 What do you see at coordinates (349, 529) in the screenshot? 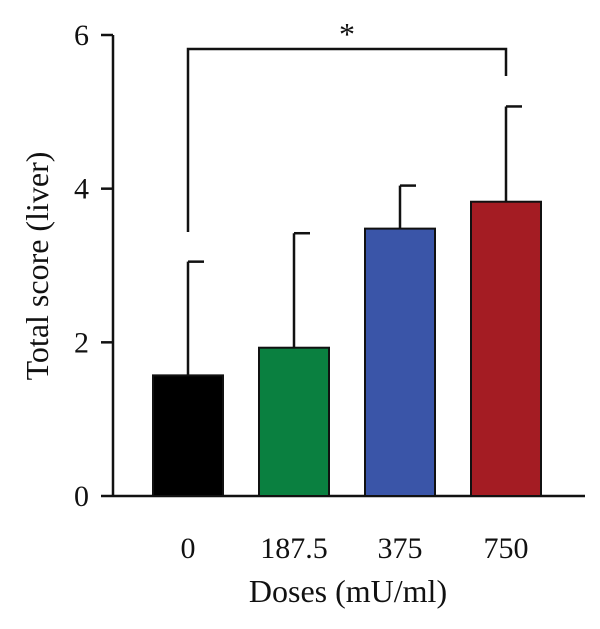
I see `x-axis: 0 187.5 375 750` at bounding box center [349, 529].